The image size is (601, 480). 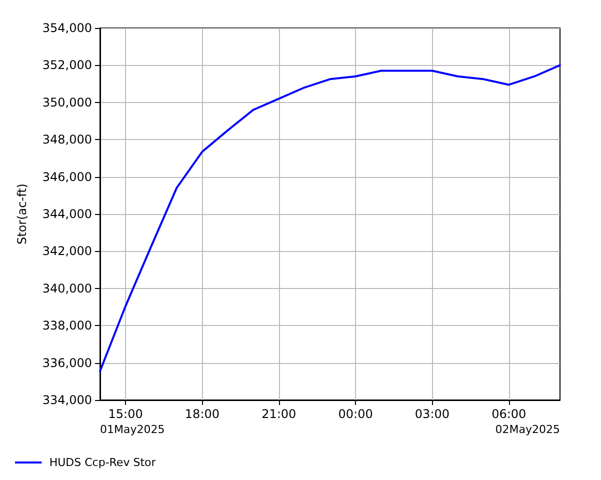 I want to click on y-tick-label: 350,000, so click(x=67, y=102).